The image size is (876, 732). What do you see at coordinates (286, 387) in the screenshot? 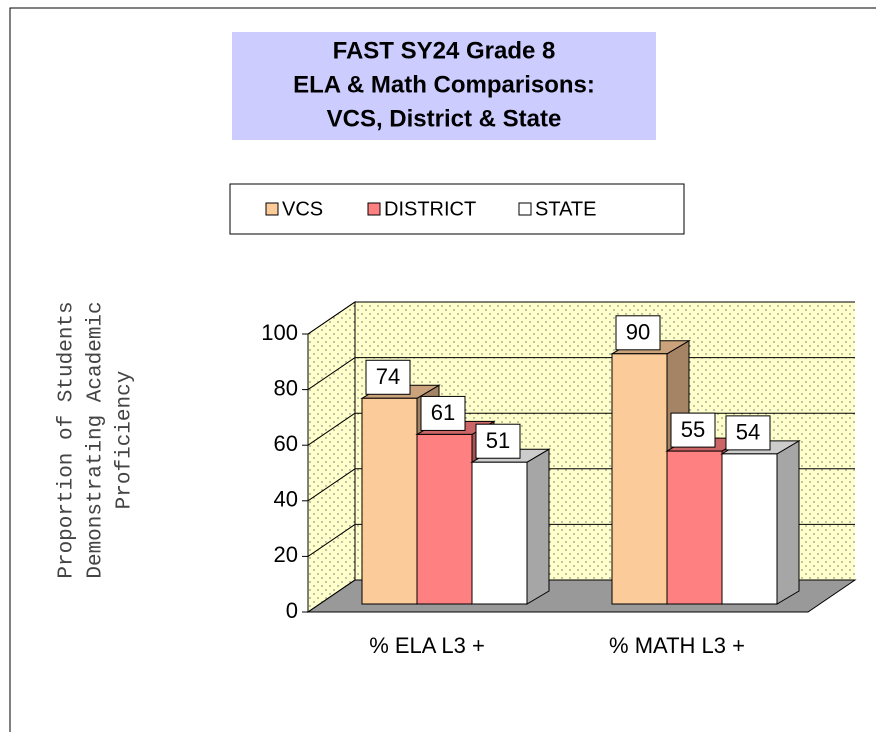
I see `y-tick-label: 80` at bounding box center [286, 387].